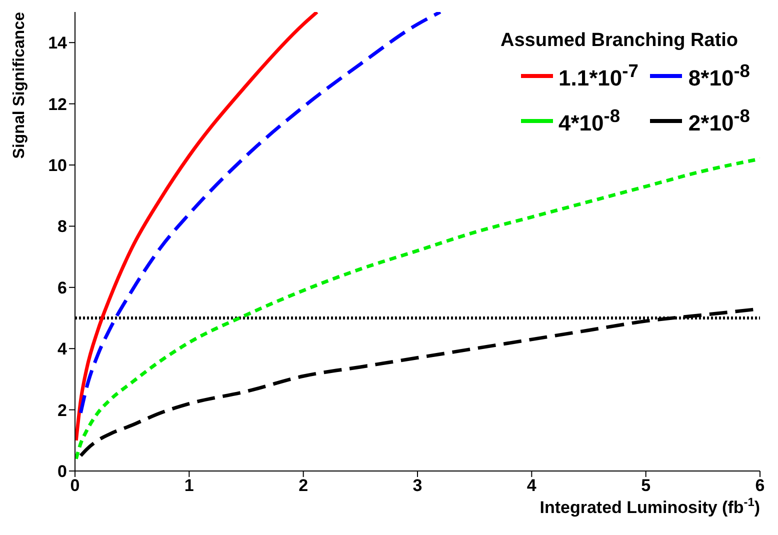 The height and width of the screenshot is (535, 778). Describe the element at coordinates (62, 226) in the screenshot. I see `y-tick-label: 8` at that location.